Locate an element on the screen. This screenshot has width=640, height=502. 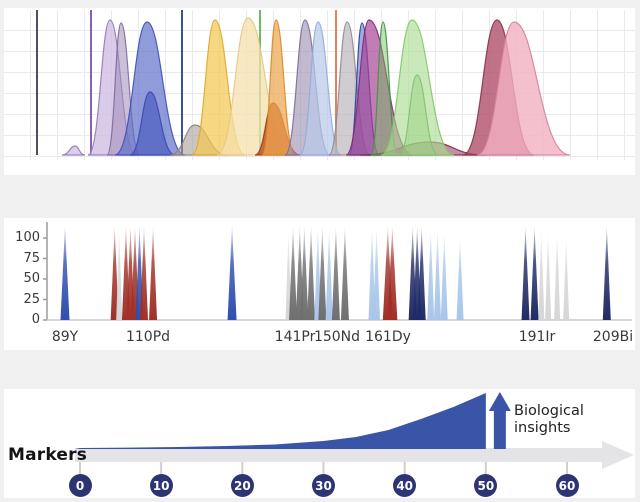
timeline-badge-30: 30 is located at coordinates (323, 485).